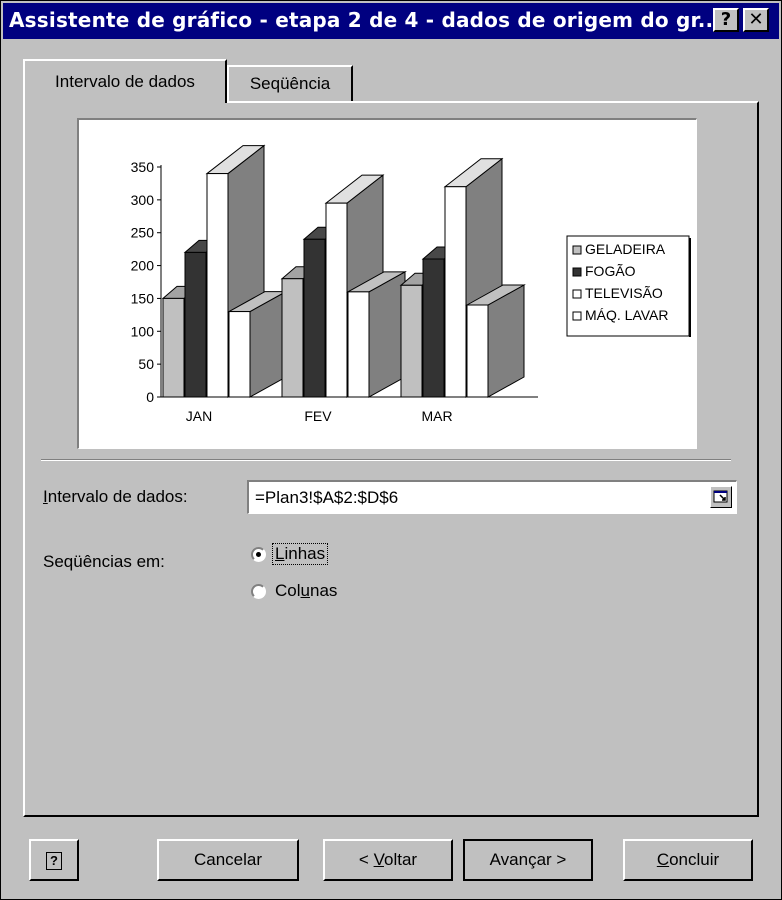 Image resolution: width=782 pixels, height=900 pixels. What do you see at coordinates (306, 590) in the screenshot?
I see `radio-columns-label: Colunas` at bounding box center [306, 590].